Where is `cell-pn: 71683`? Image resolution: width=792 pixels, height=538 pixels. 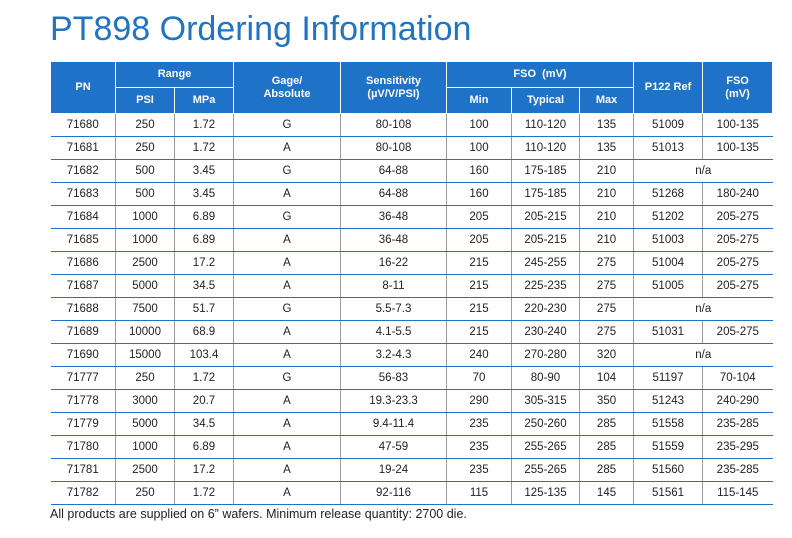 cell-pn: 71683 is located at coordinates (83, 194).